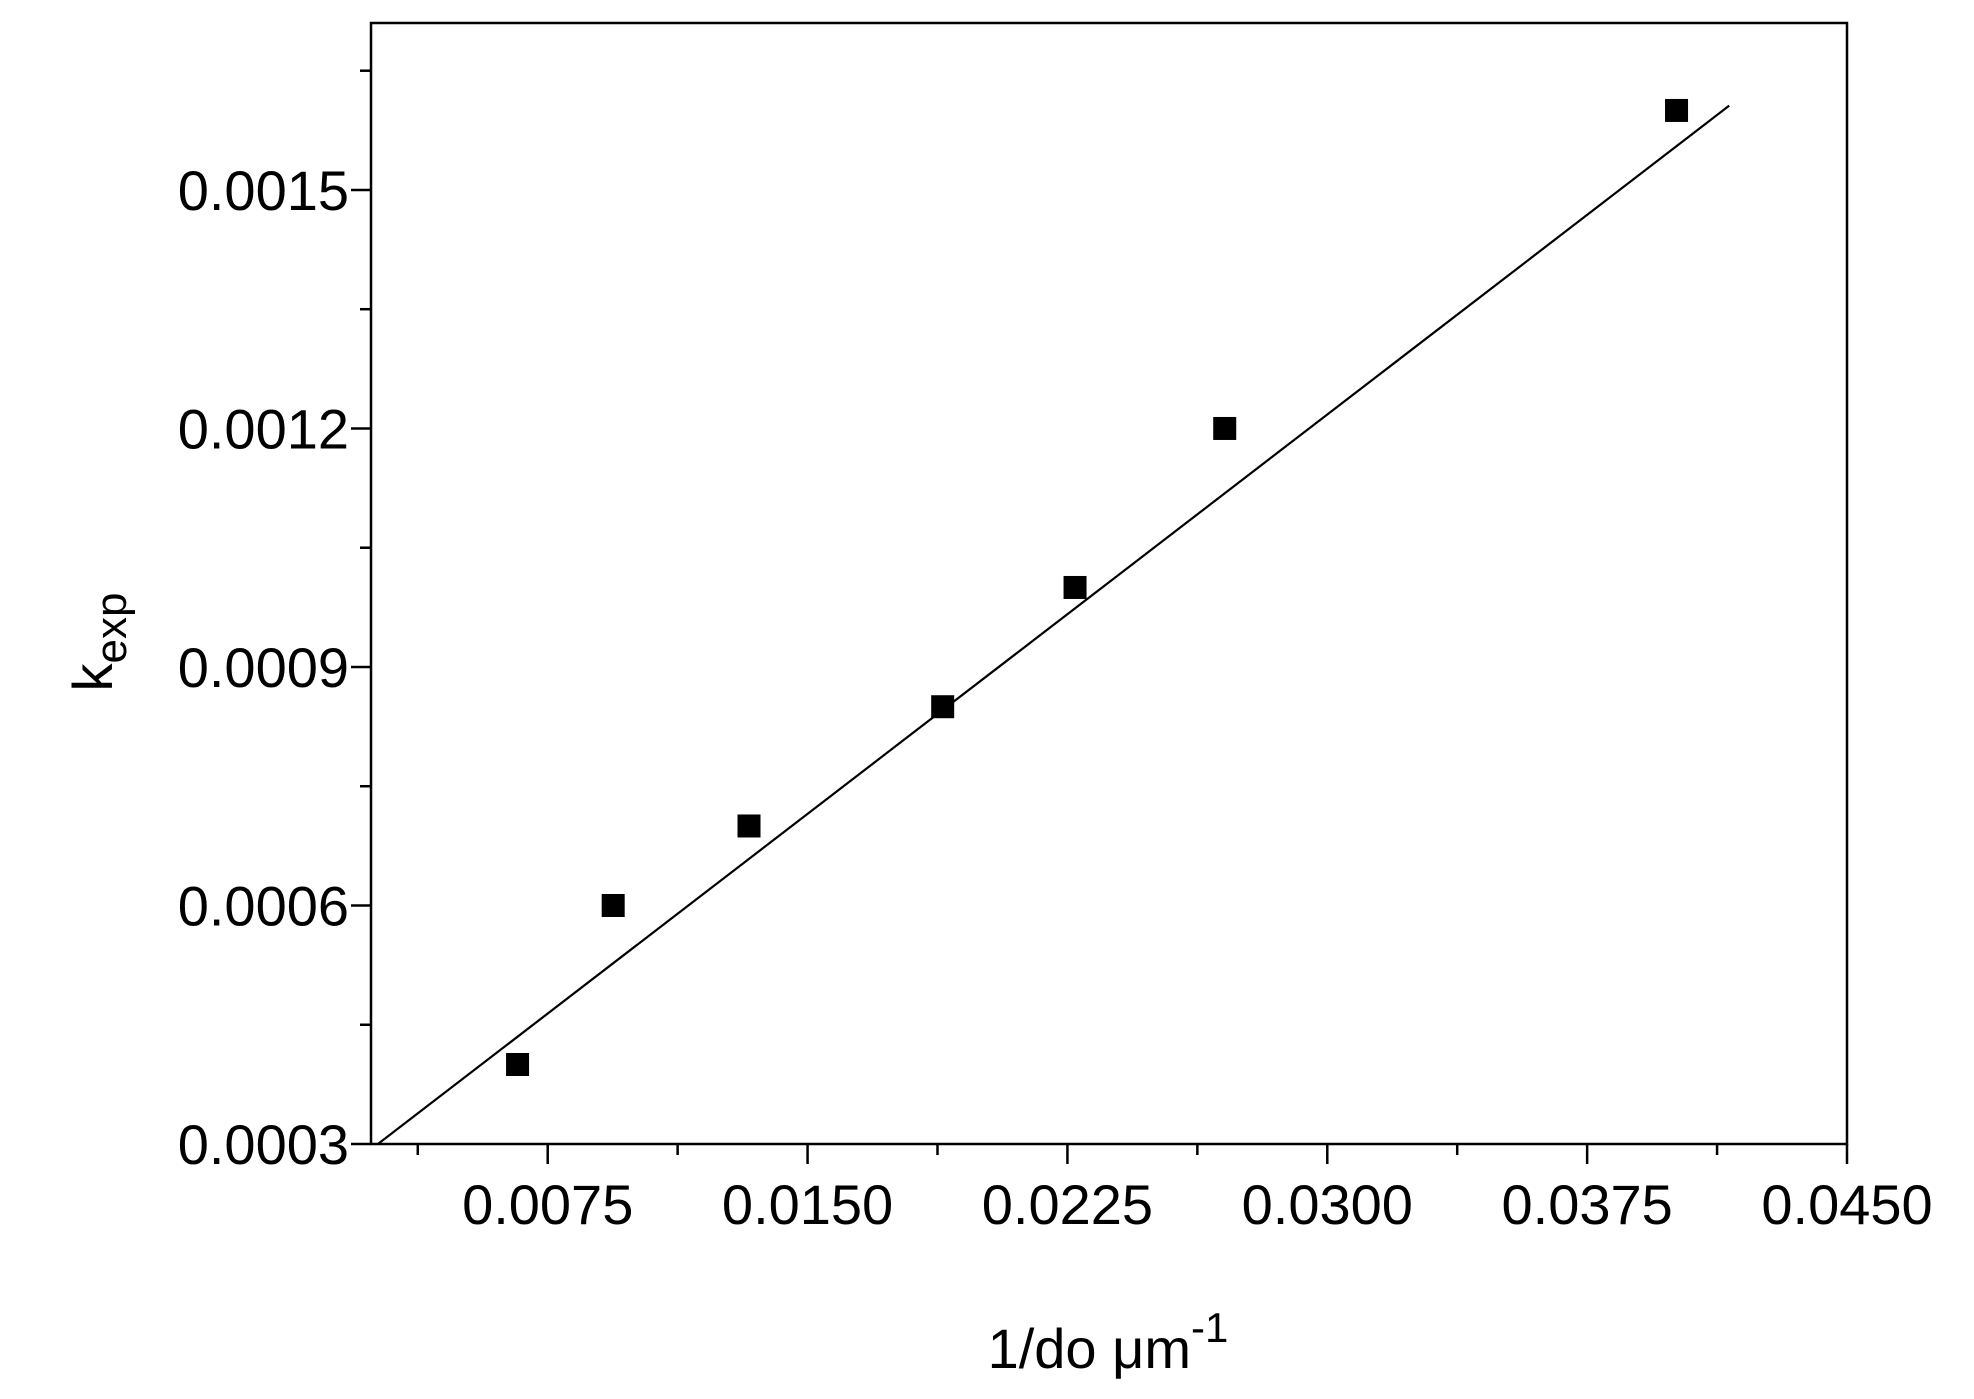  What do you see at coordinates (263, 1144) in the screenshot?
I see `y-tick-label: 0.0003` at bounding box center [263, 1144].